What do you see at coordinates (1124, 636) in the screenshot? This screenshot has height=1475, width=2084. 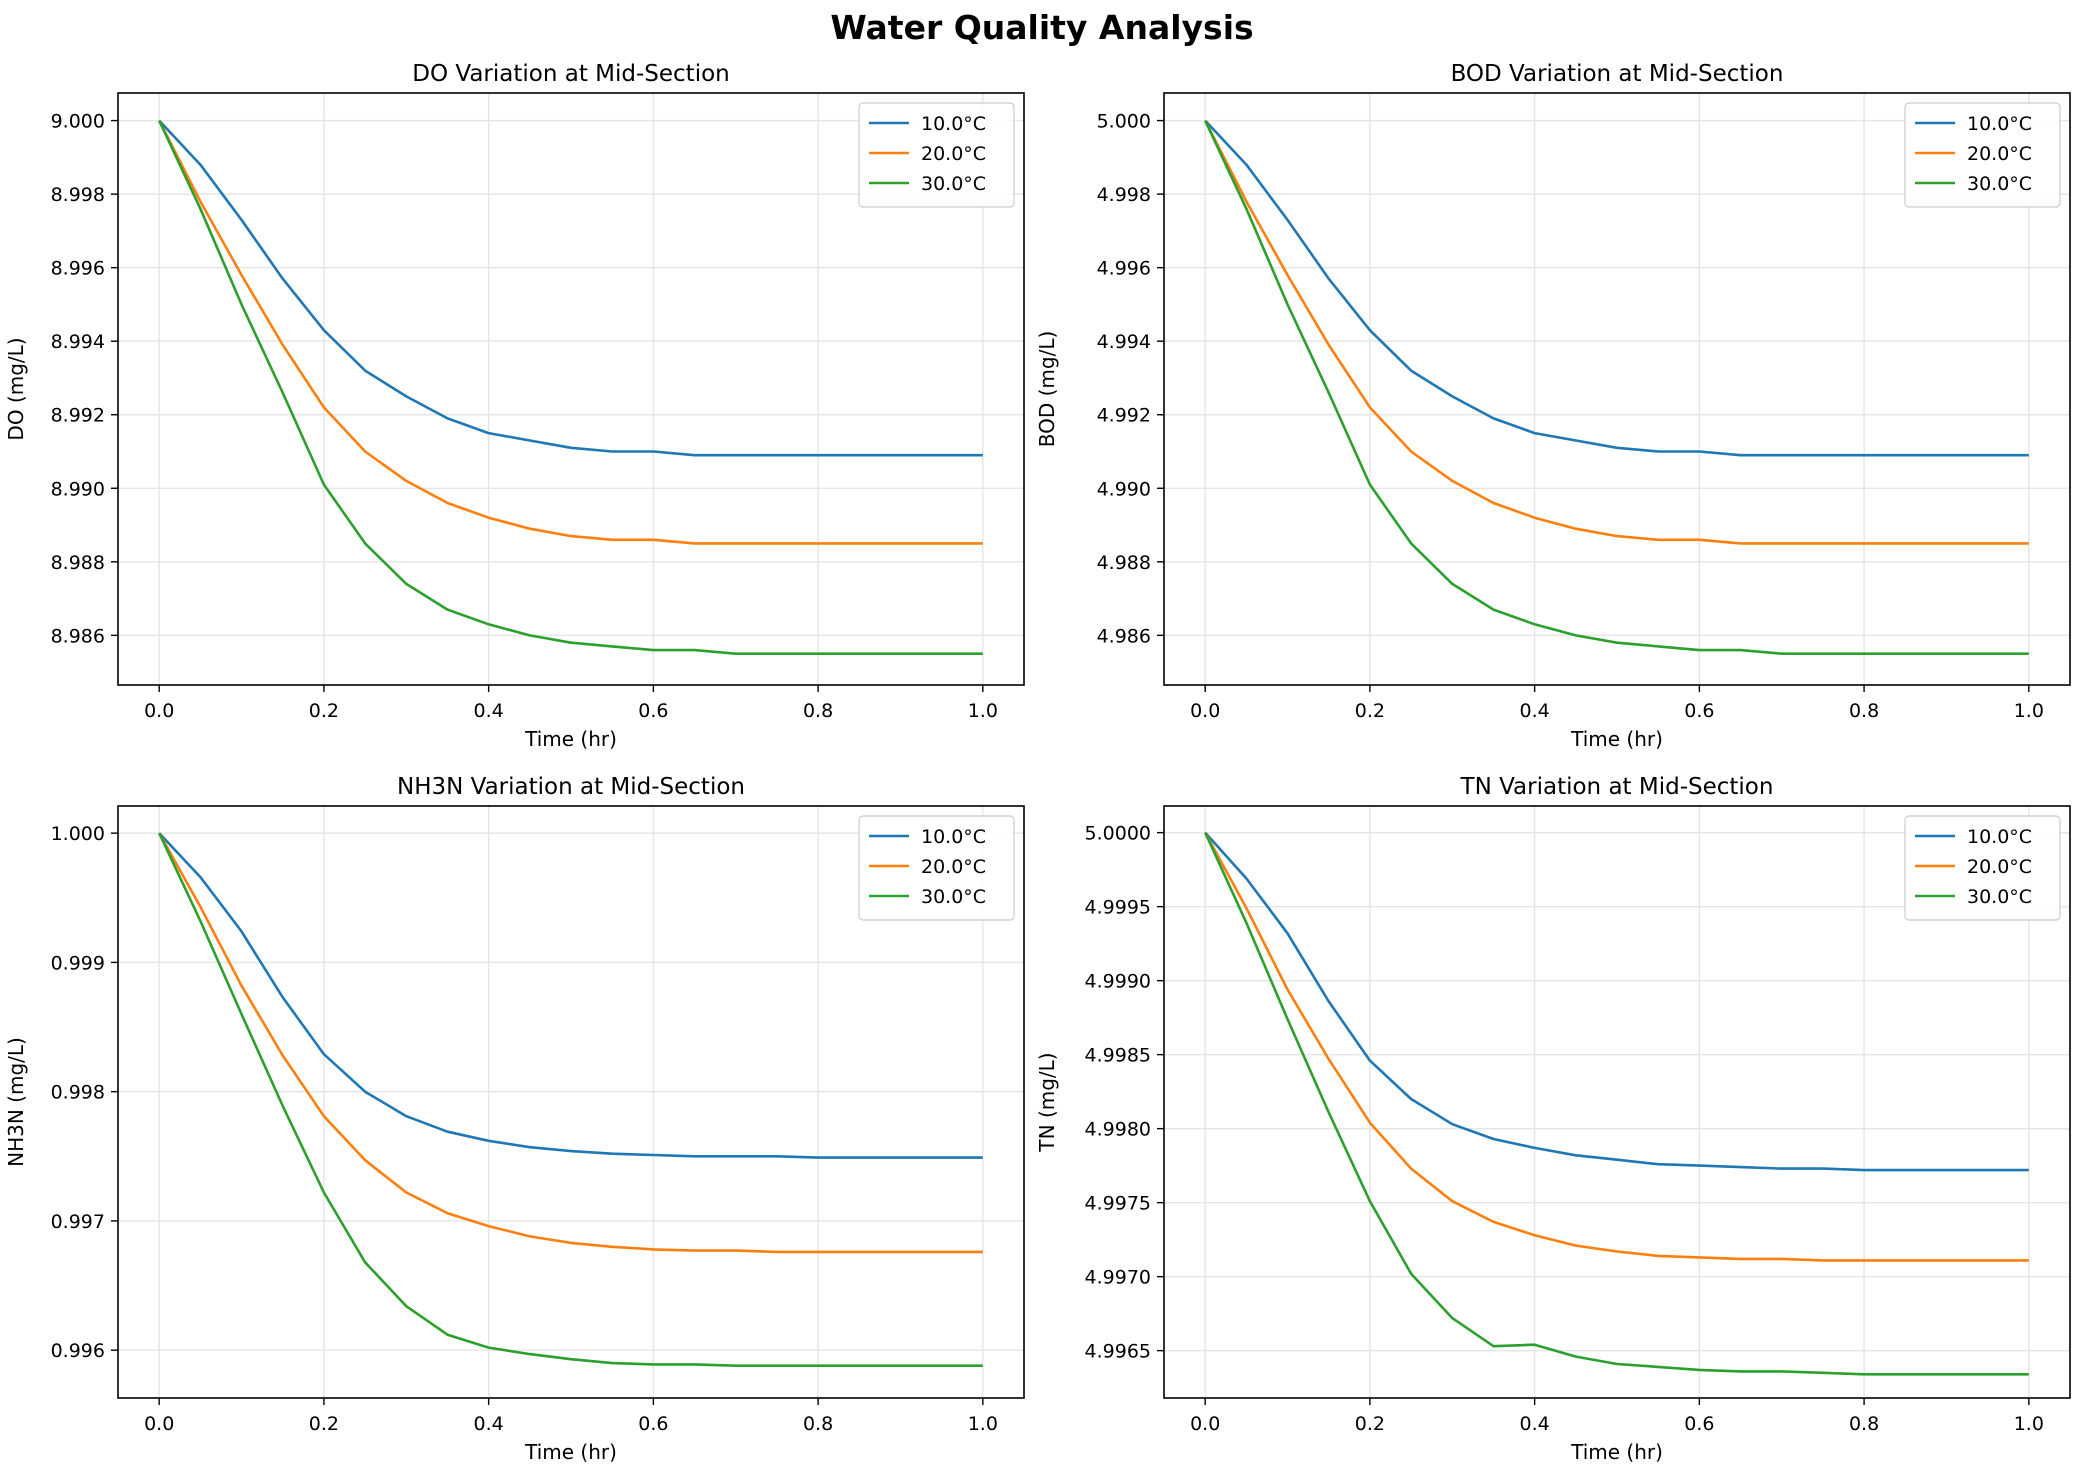 I see `y-tick-label: 4.986` at bounding box center [1124, 636].